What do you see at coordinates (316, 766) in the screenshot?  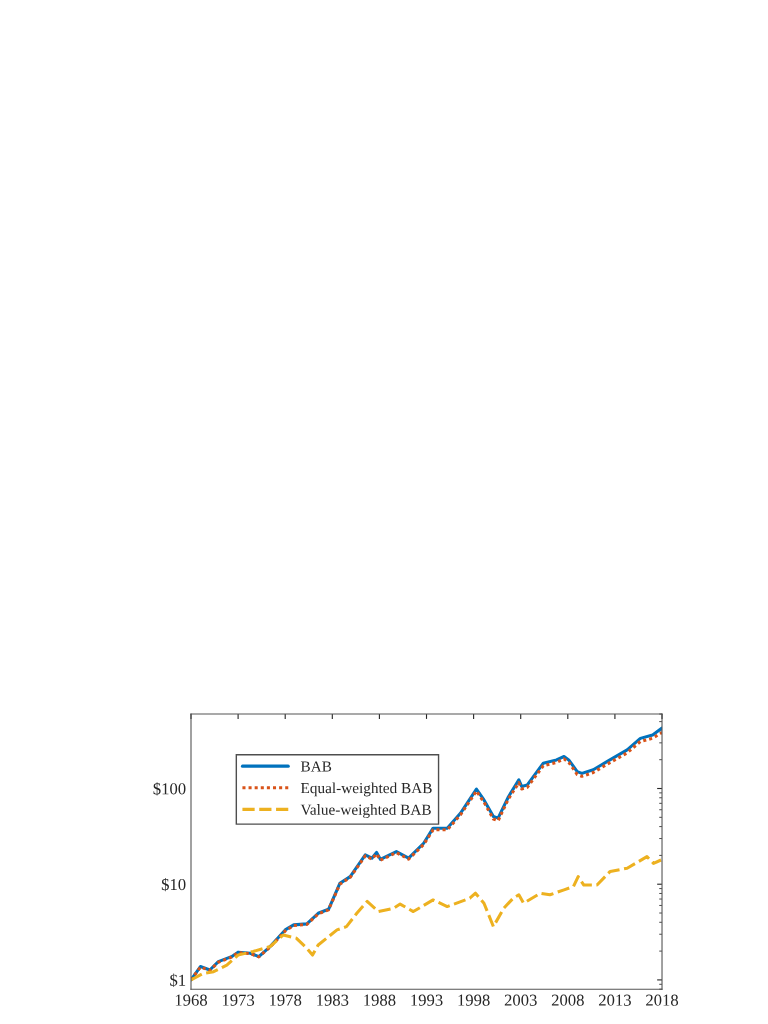 I see `legend-label: BAB` at bounding box center [316, 766].